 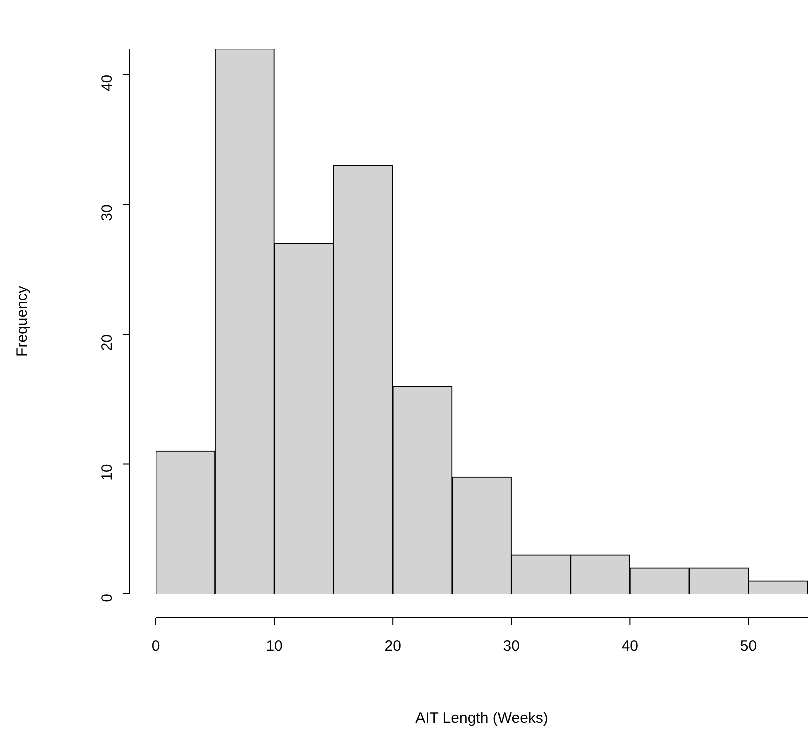 What do you see at coordinates (511, 647) in the screenshot?
I see `x-tick-label: 30` at bounding box center [511, 647].